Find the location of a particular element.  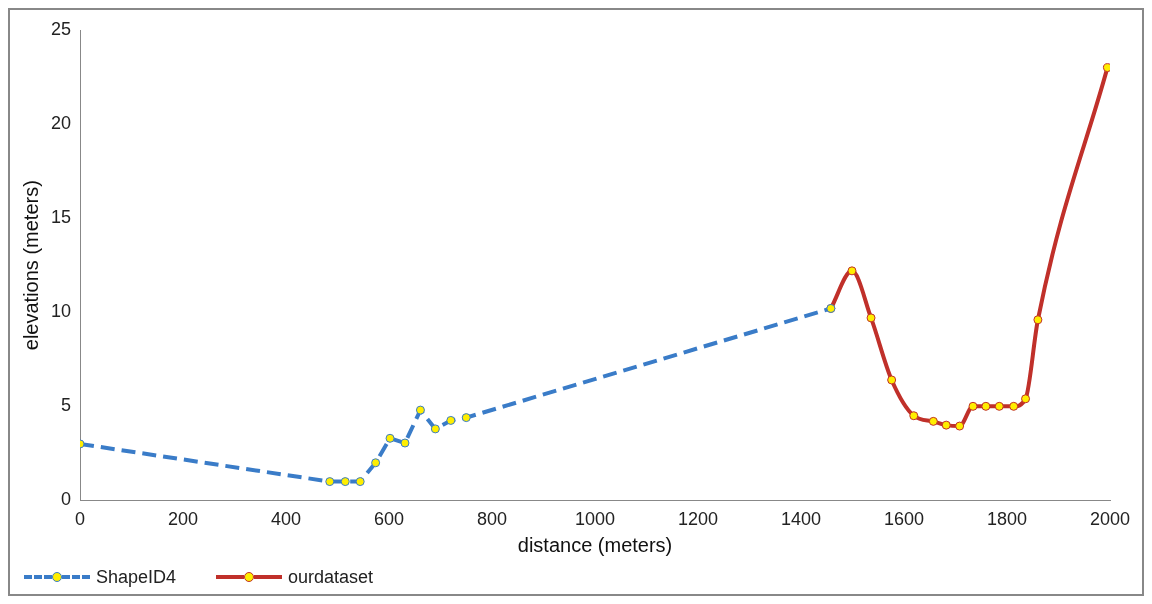

y-axis-title: elevations (meters) is located at coordinates (30, 265).